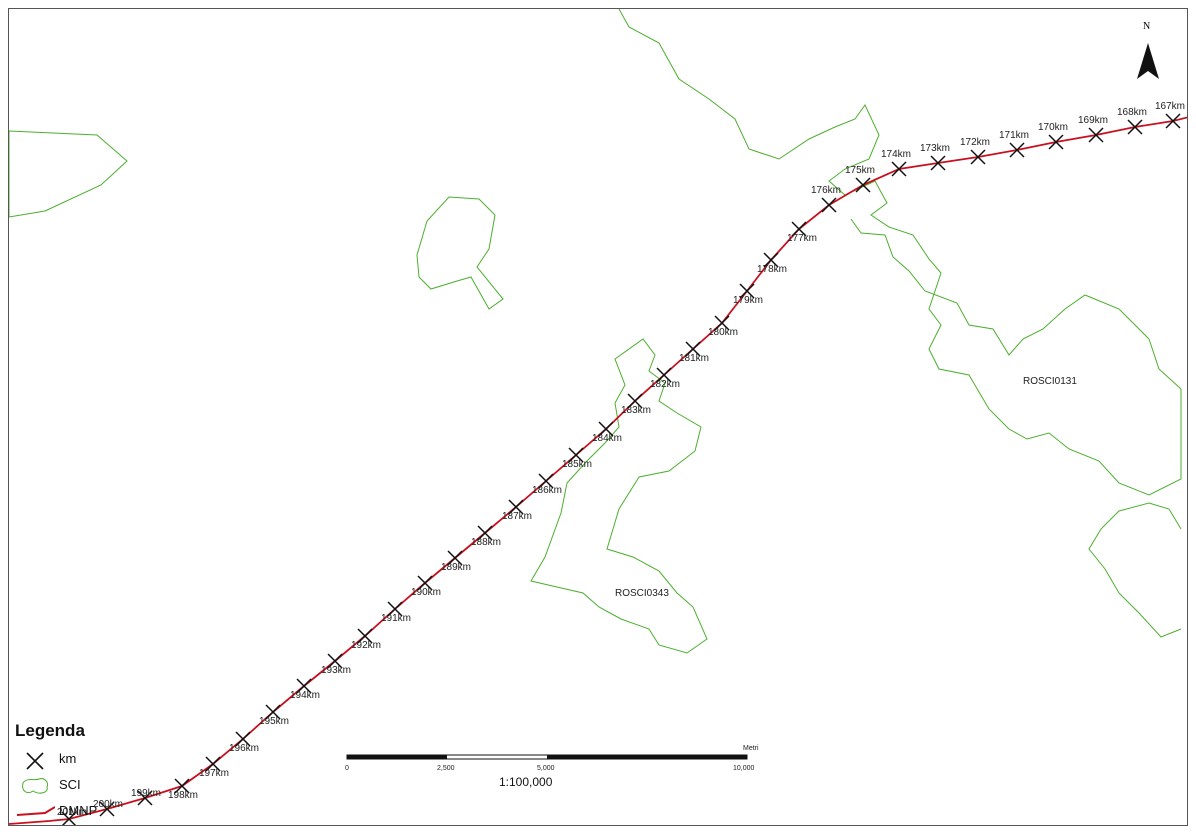 The width and height of the screenshot is (1196, 834). Describe the element at coordinates (1147, 26) in the screenshot. I see `north-label: N` at that location.